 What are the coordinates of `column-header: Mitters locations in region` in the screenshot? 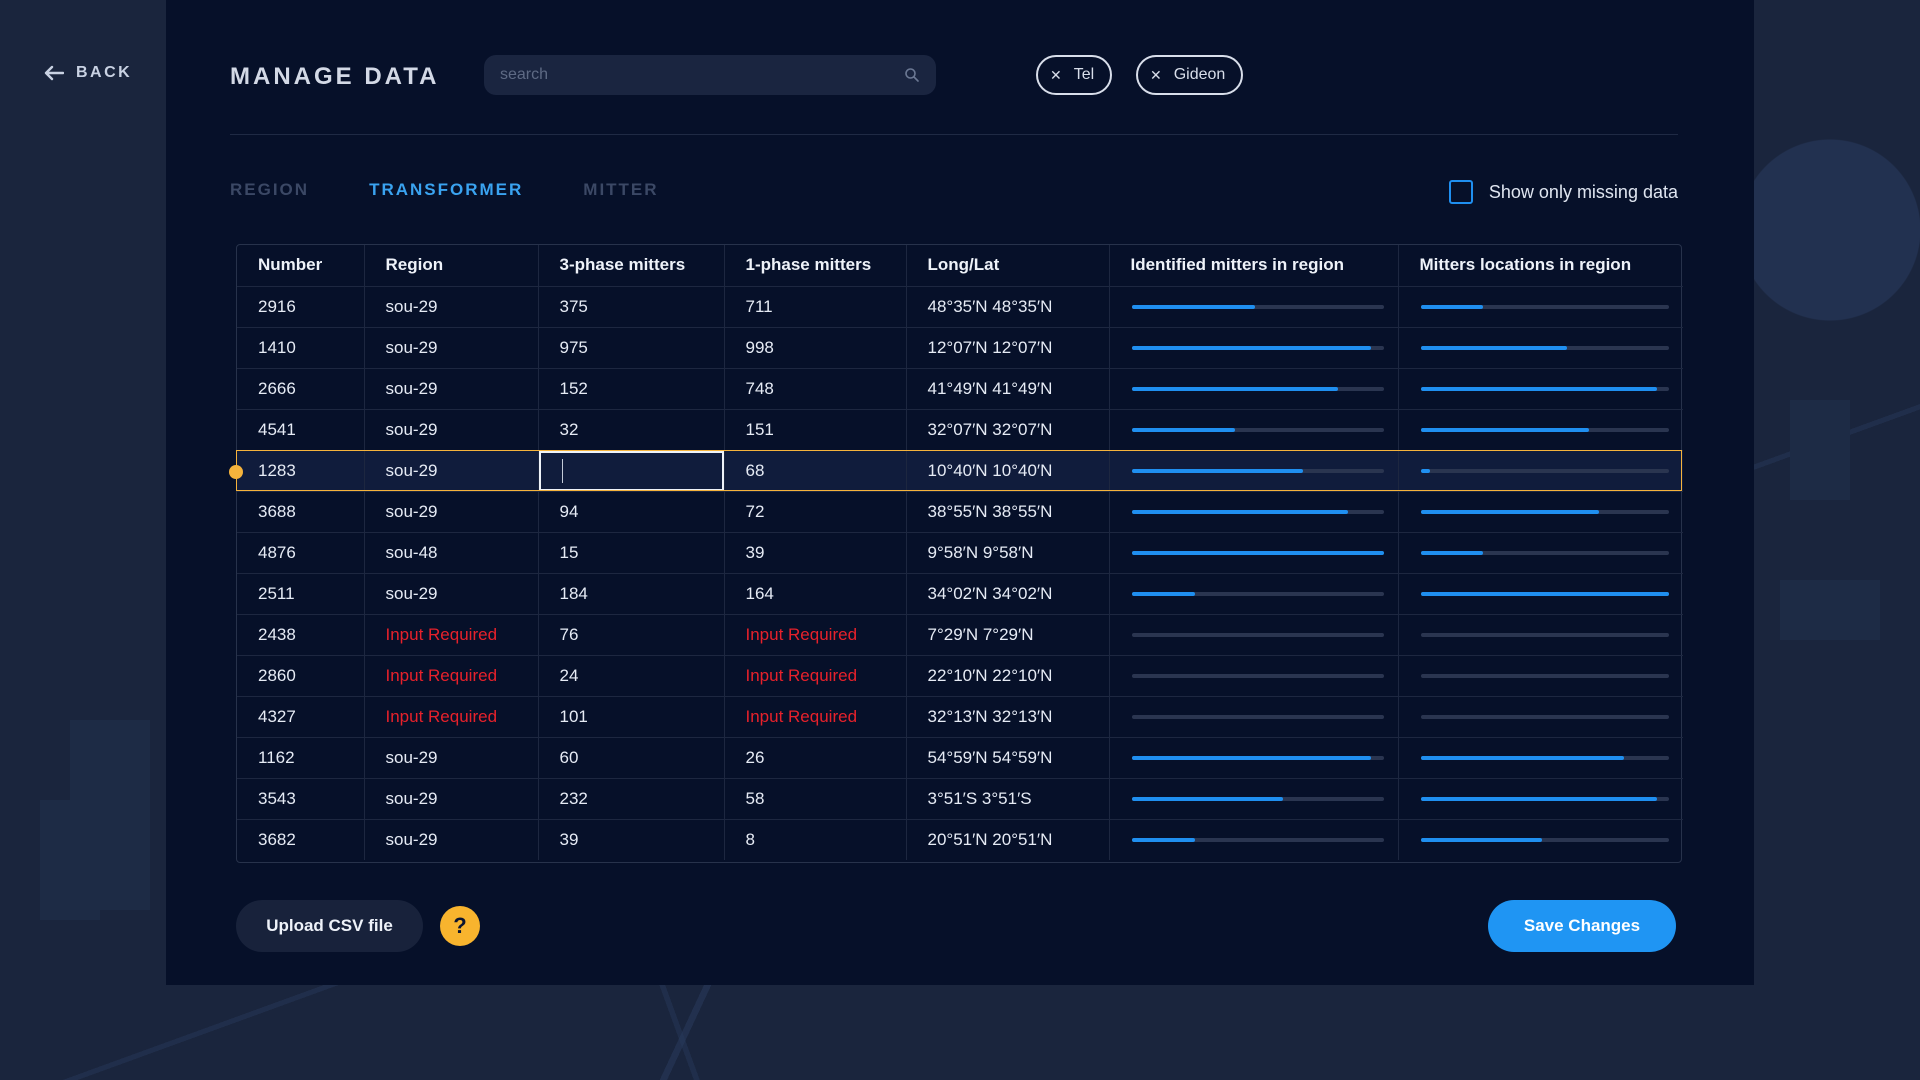 It's located at (1540, 266).